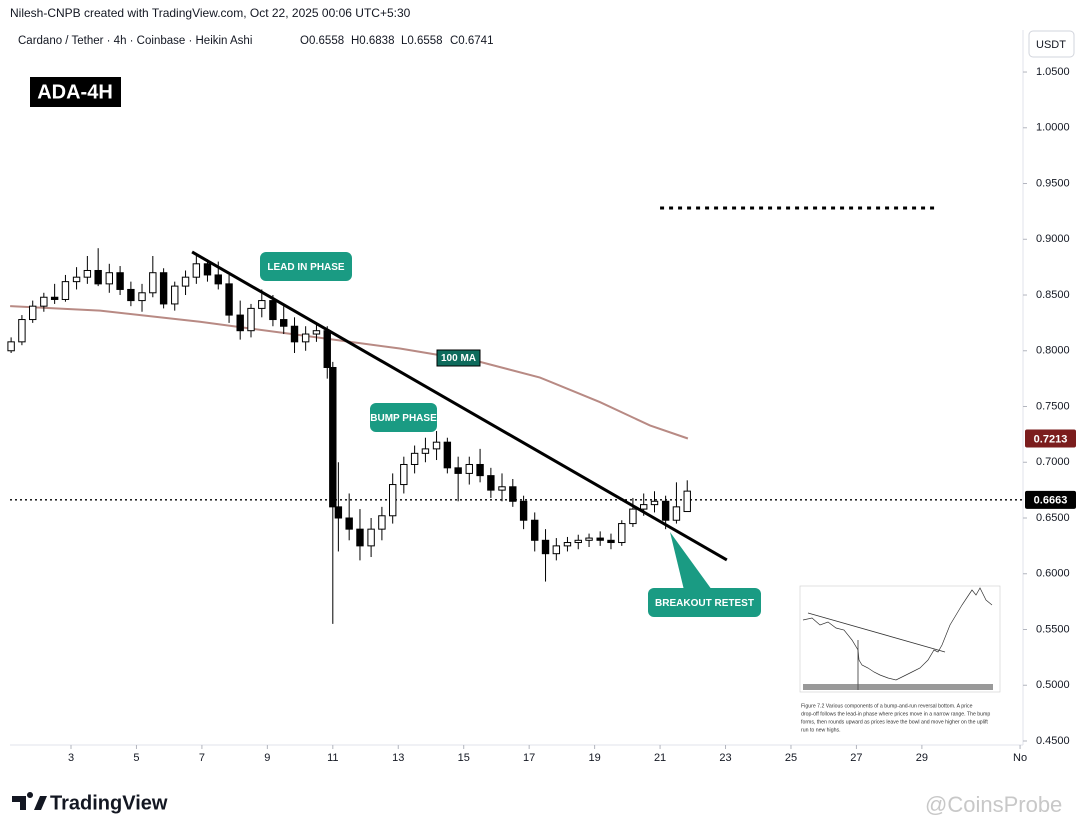 The width and height of the screenshot is (1089, 833). Describe the element at coordinates (322, 41) in the screenshot. I see `ohlc-open: O0.6558` at that location.